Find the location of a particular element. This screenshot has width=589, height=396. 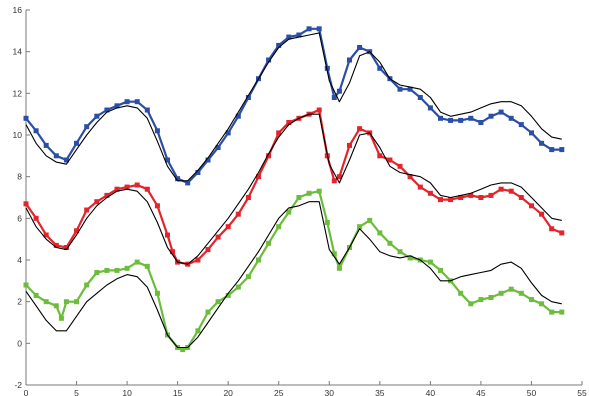

y-tick-label: 6 is located at coordinates (19, 218).